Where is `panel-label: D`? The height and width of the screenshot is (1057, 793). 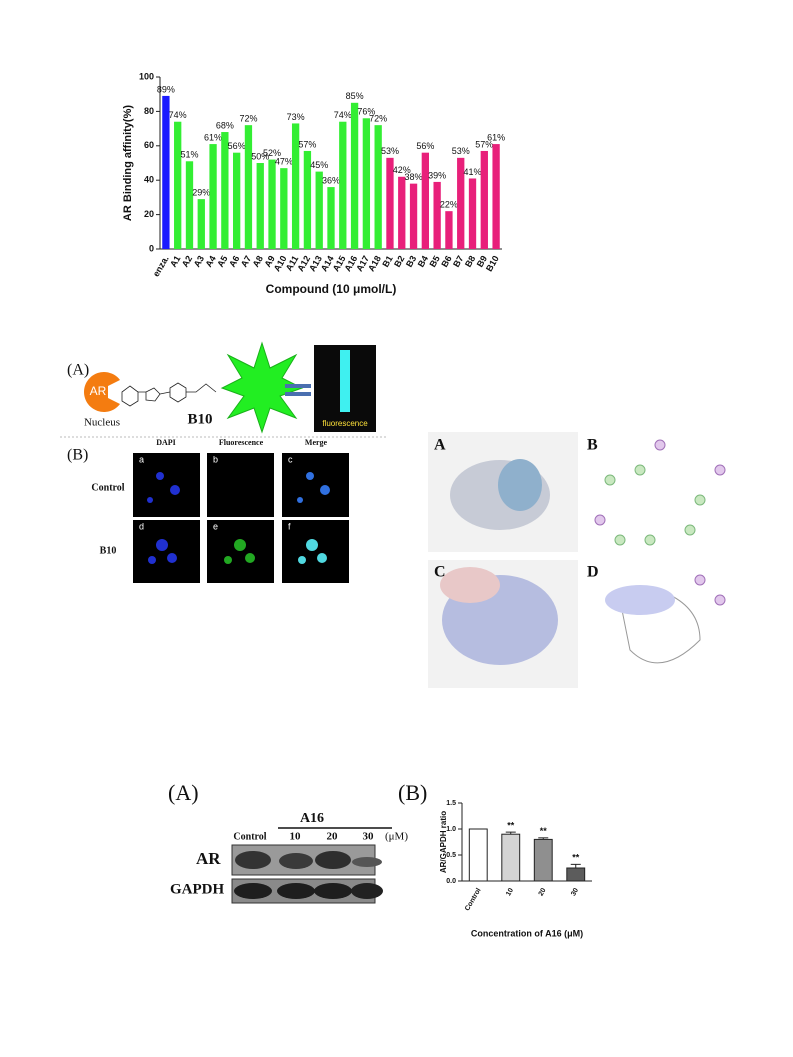 panel-label: D is located at coordinates (593, 572).